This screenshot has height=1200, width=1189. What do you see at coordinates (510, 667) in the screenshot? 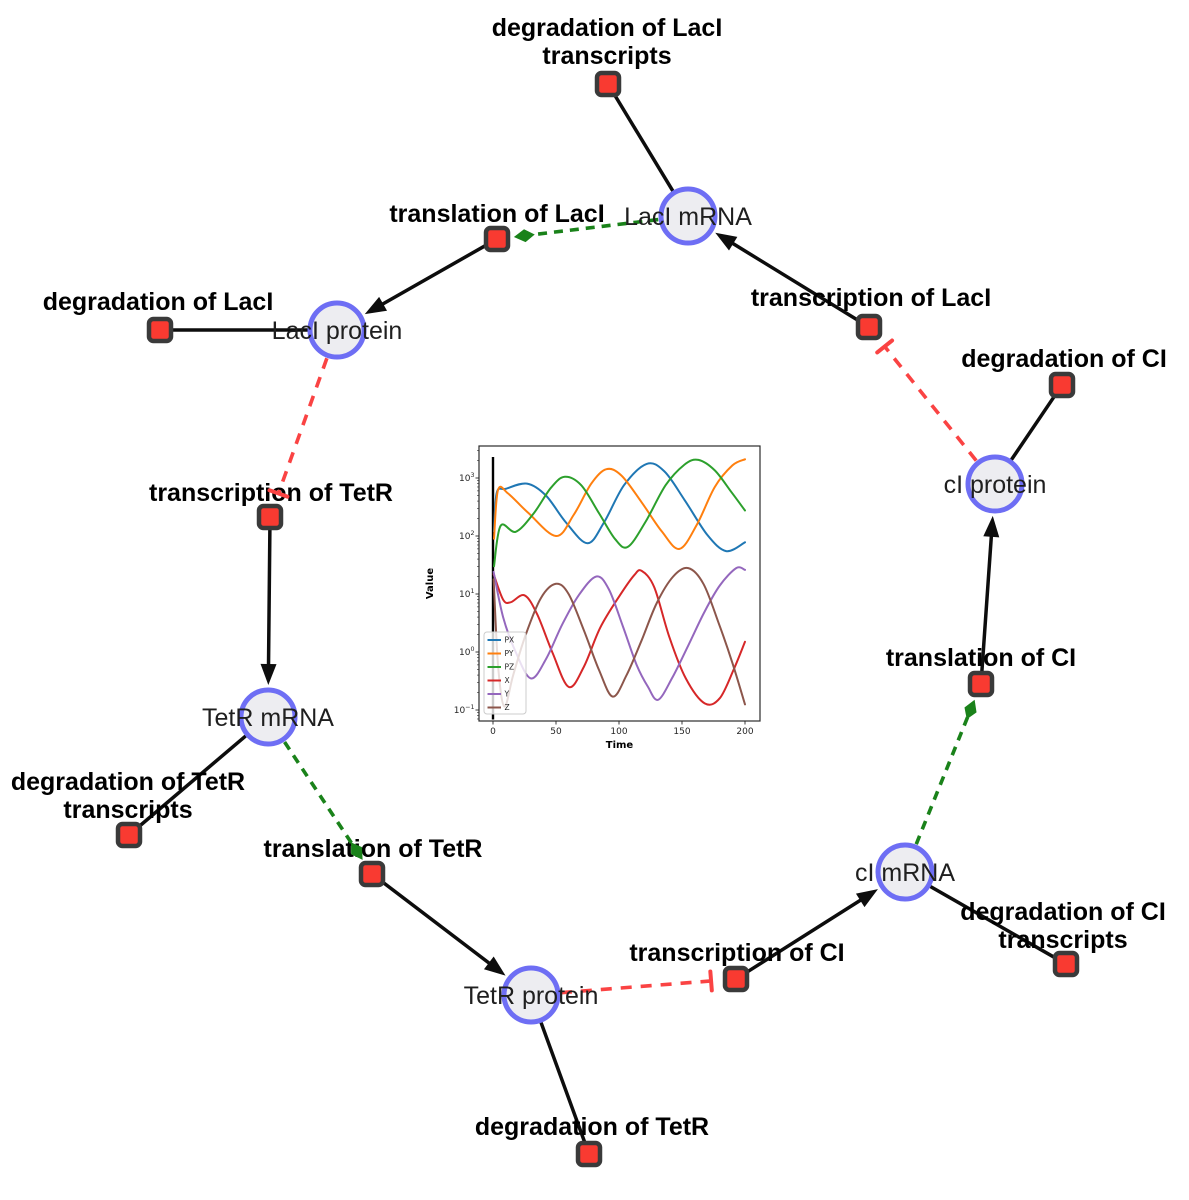
I see `legend-label-PZ: PZ` at bounding box center [510, 667].